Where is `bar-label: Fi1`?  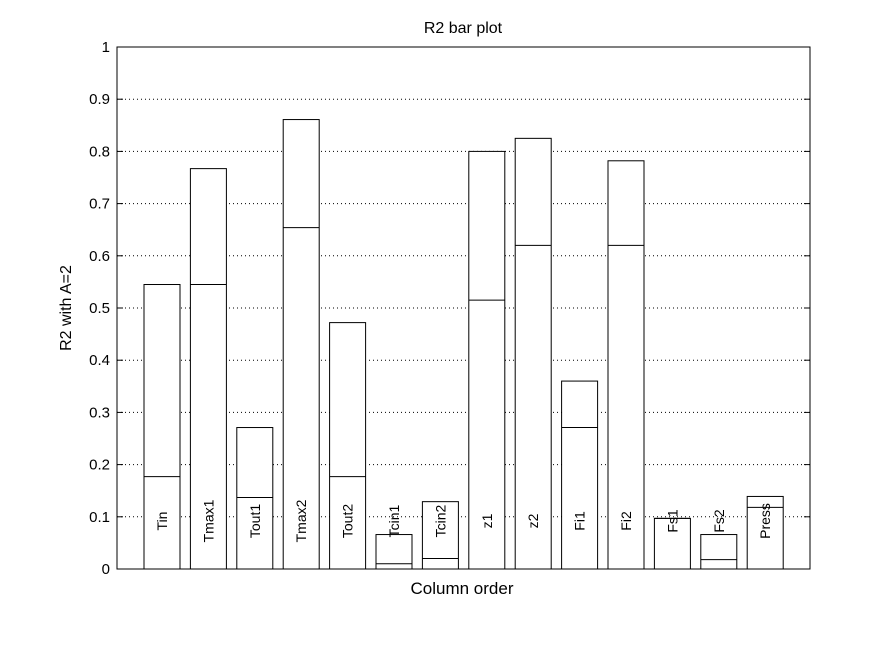 bar-label: Fi1 is located at coordinates (580, 521).